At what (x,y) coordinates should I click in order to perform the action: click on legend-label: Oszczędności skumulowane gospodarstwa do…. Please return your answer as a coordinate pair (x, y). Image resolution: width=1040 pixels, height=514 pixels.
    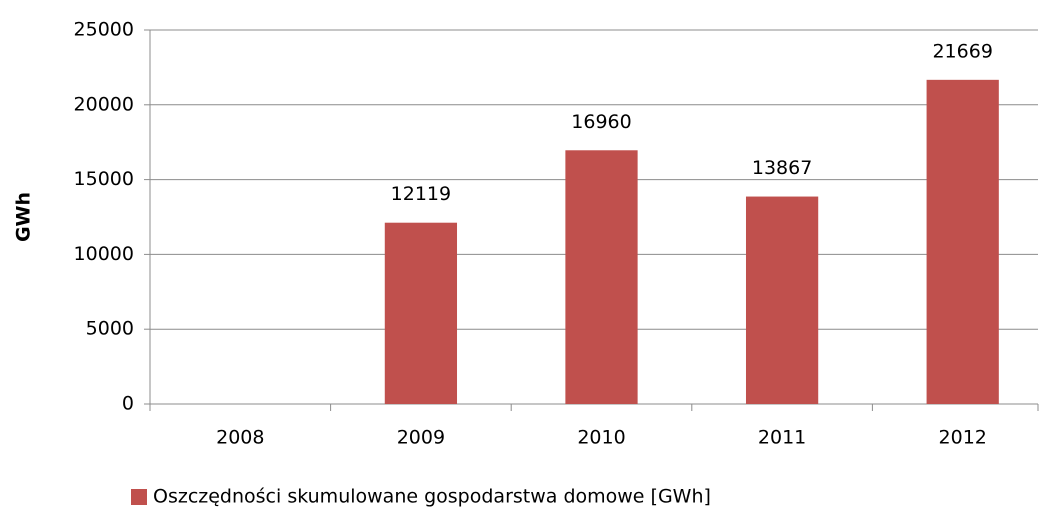
    Looking at the image, I should click on (432, 497).